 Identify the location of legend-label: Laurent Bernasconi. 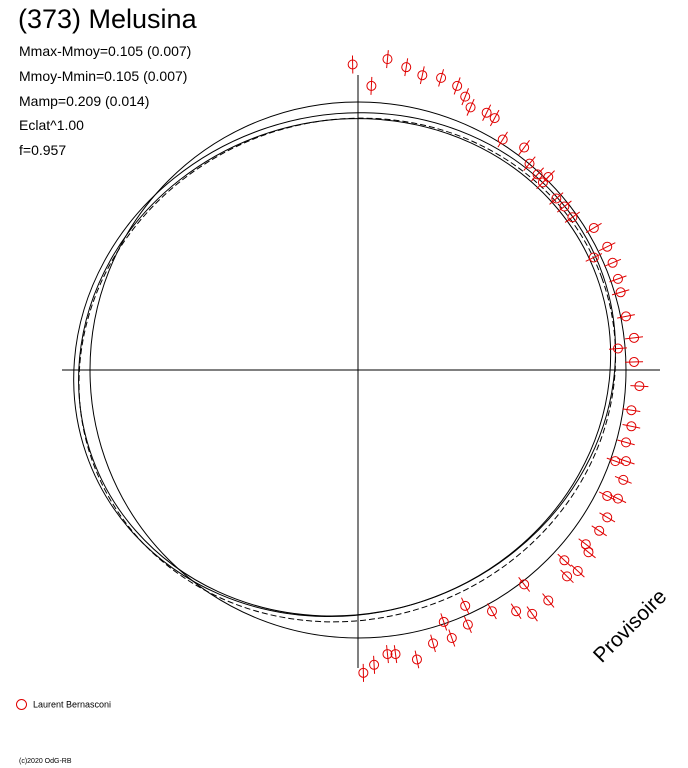
(72, 704).